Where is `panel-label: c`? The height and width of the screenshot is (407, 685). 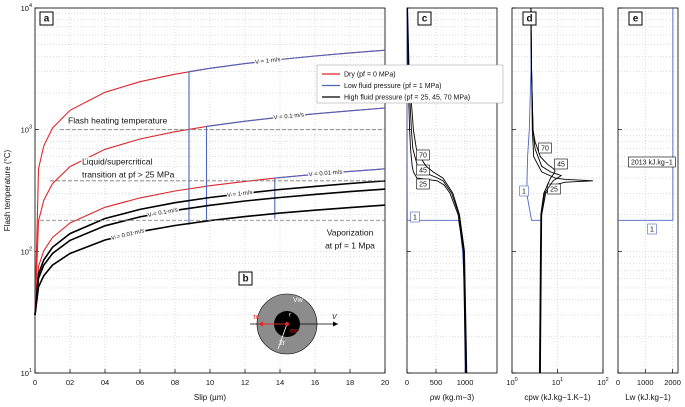 panel-label: c is located at coordinates (425, 19).